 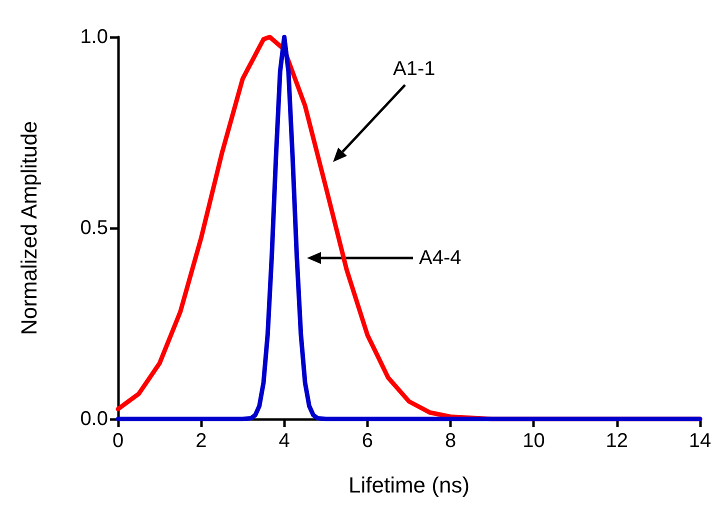 What do you see at coordinates (284, 441) in the screenshot?
I see `x-tick-label: 4` at bounding box center [284, 441].